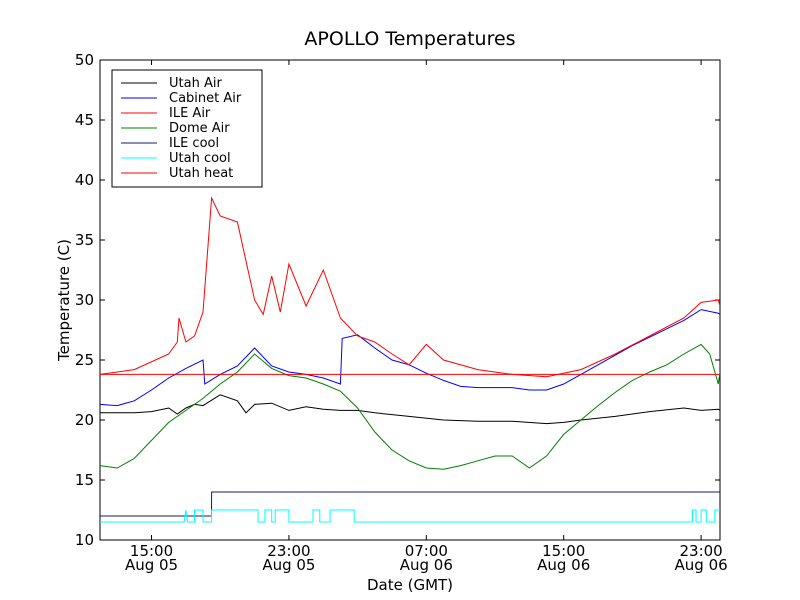 The image size is (800, 600). I want to click on y-tick-label: 40, so click(84, 180).